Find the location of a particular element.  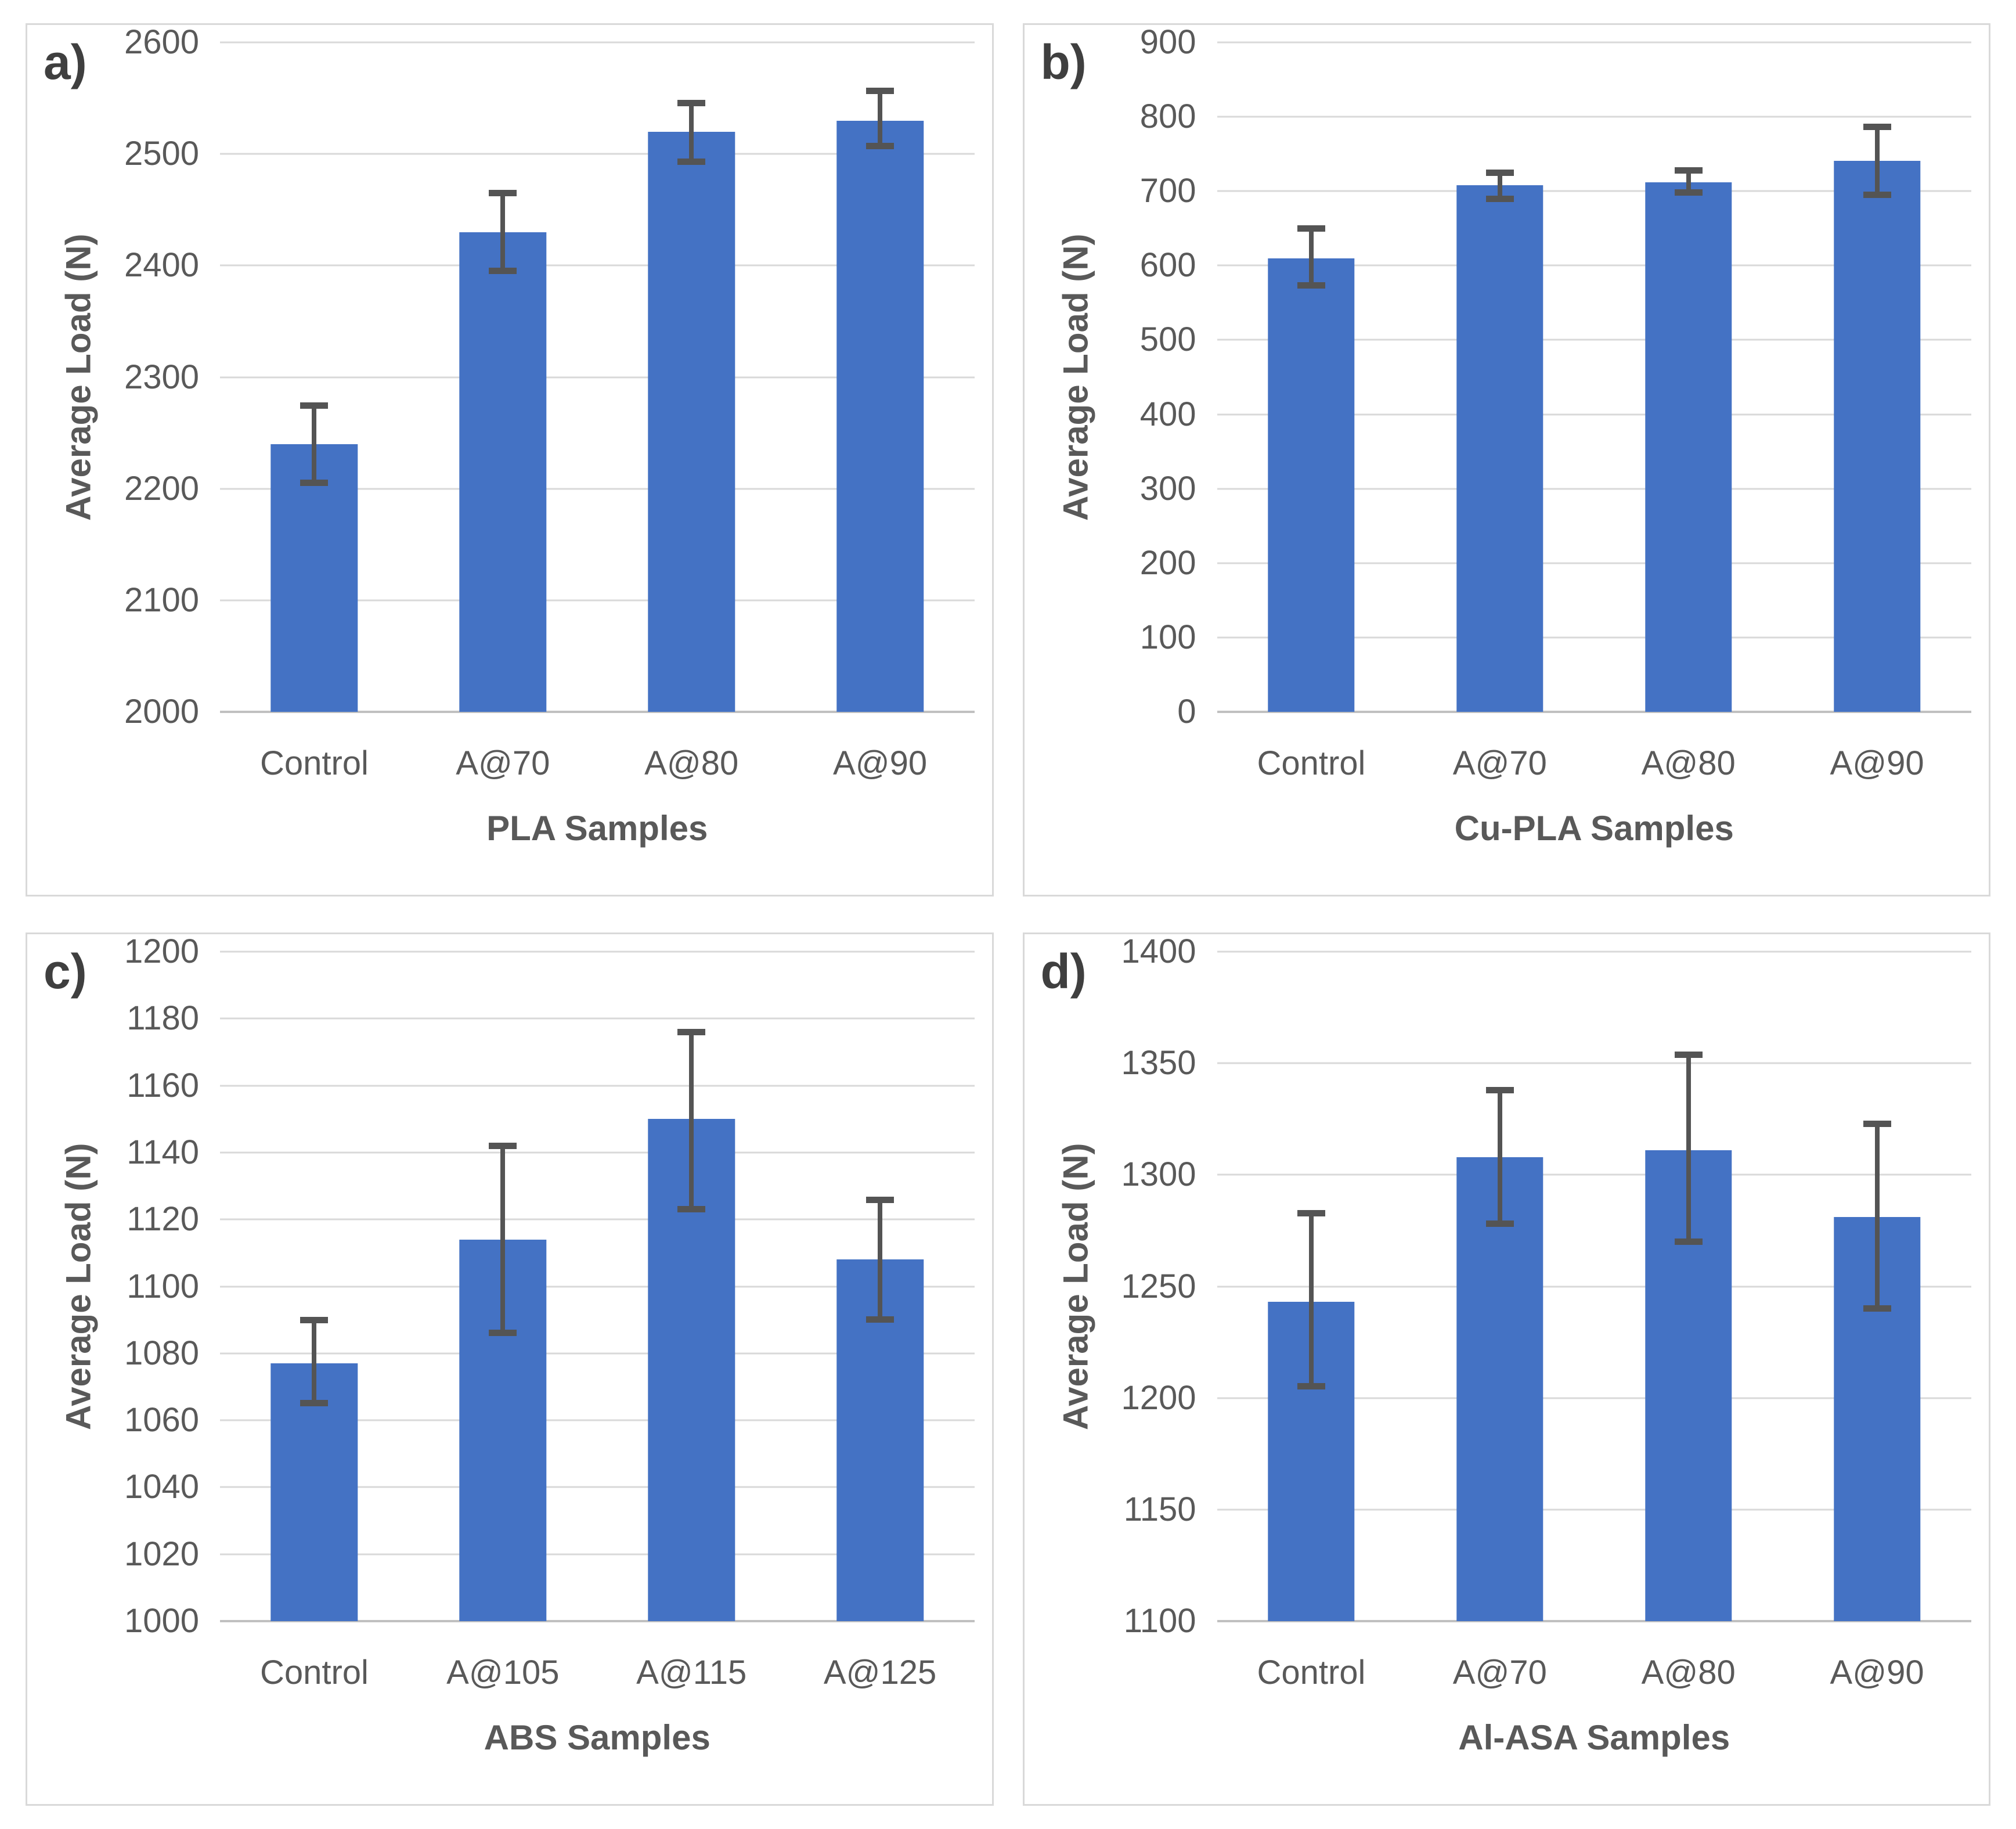

panel-letter-d: d) is located at coordinates (1063, 971).